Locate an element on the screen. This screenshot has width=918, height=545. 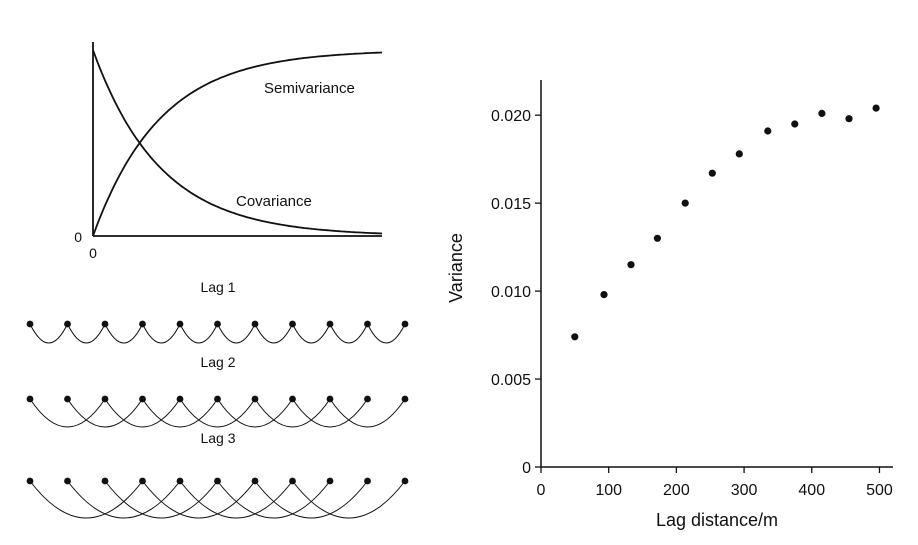
theory-y-zero-tick: 0 is located at coordinates (78, 237).